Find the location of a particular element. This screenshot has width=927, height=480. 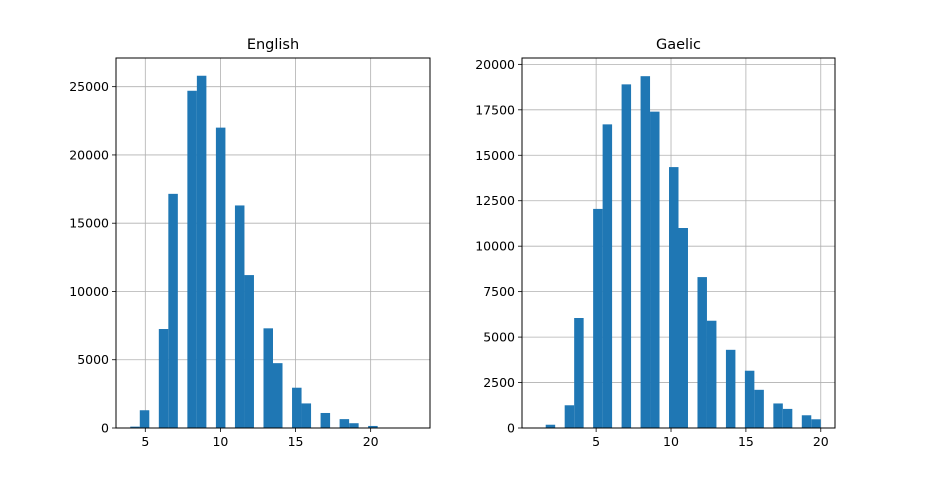

y-axis-ticks: 0 5000 10000 15000 20000 25000 is located at coordinates (92, 257).